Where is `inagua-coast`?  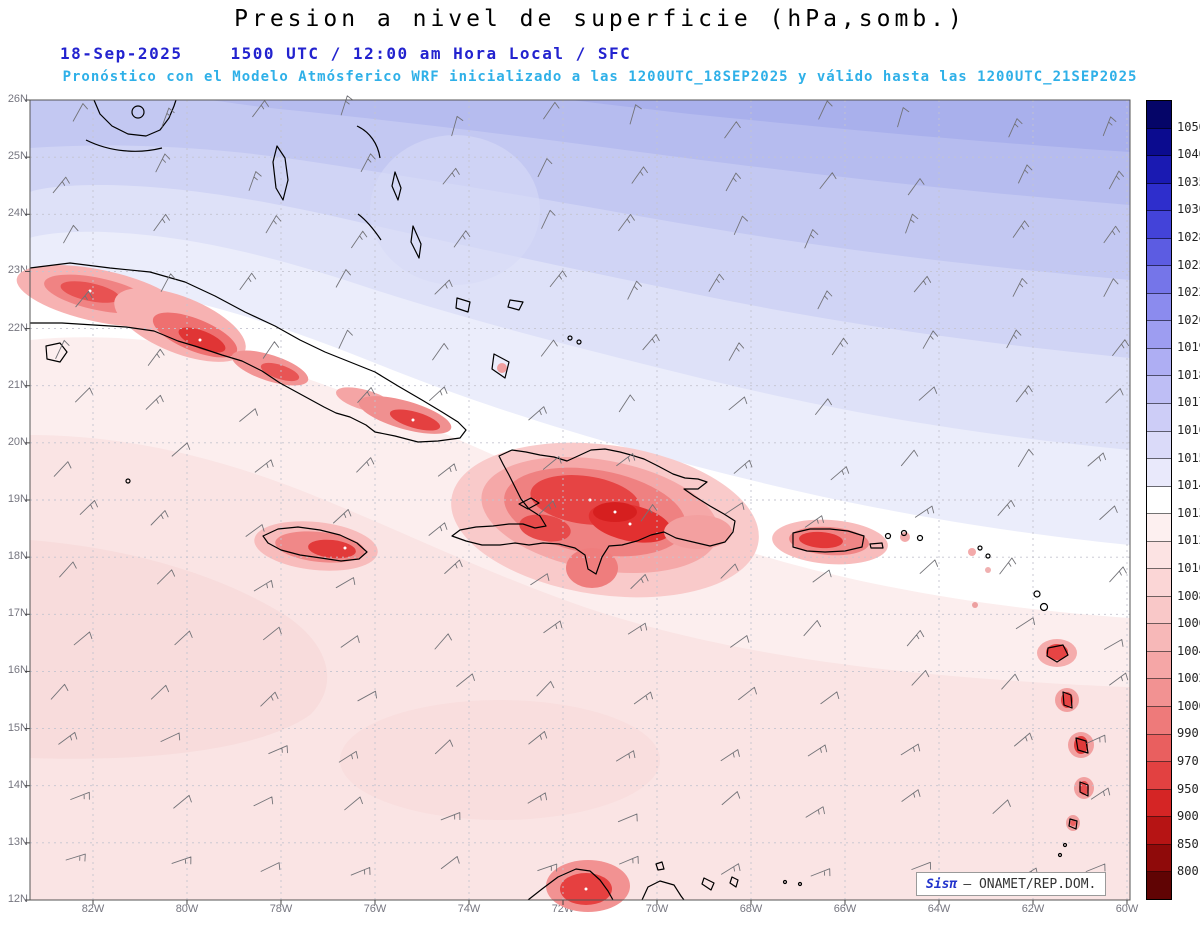
inagua-coast is located at coordinates (500, 366).